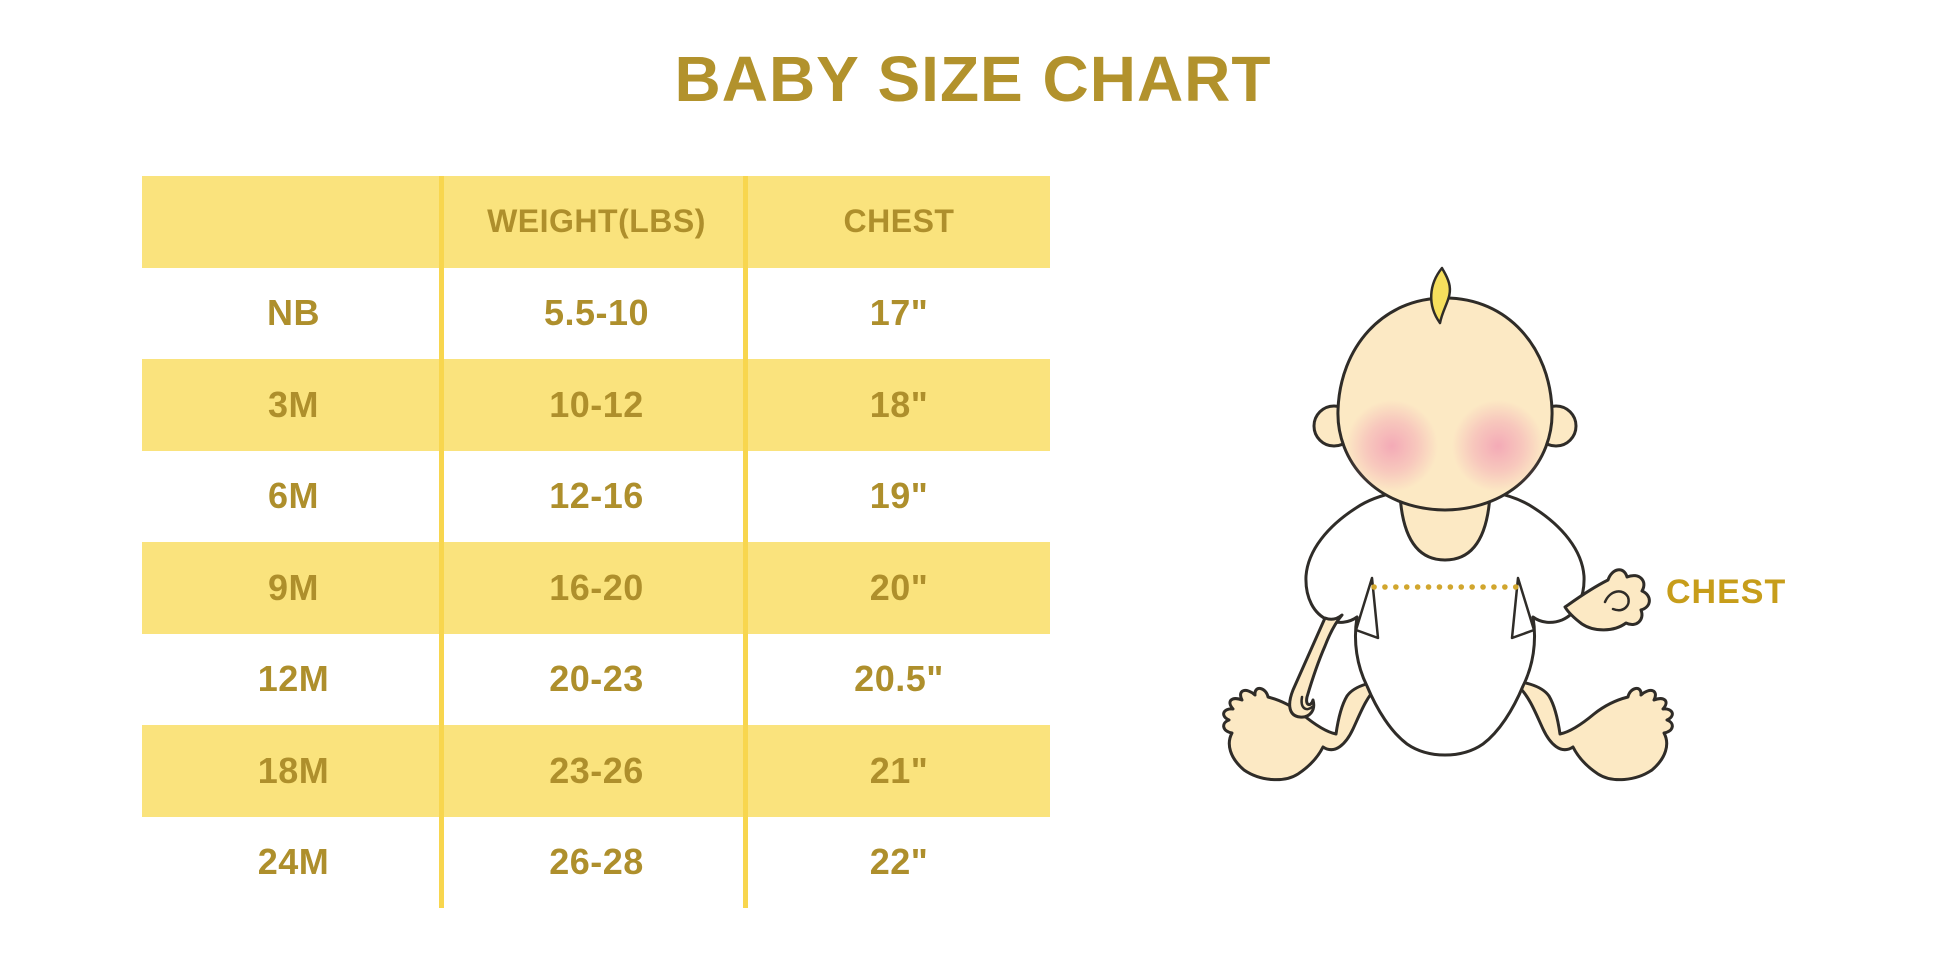 The width and height of the screenshot is (1946, 973). What do you see at coordinates (899, 679) in the screenshot?
I see `cell-chest: 20.5"` at bounding box center [899, 679].